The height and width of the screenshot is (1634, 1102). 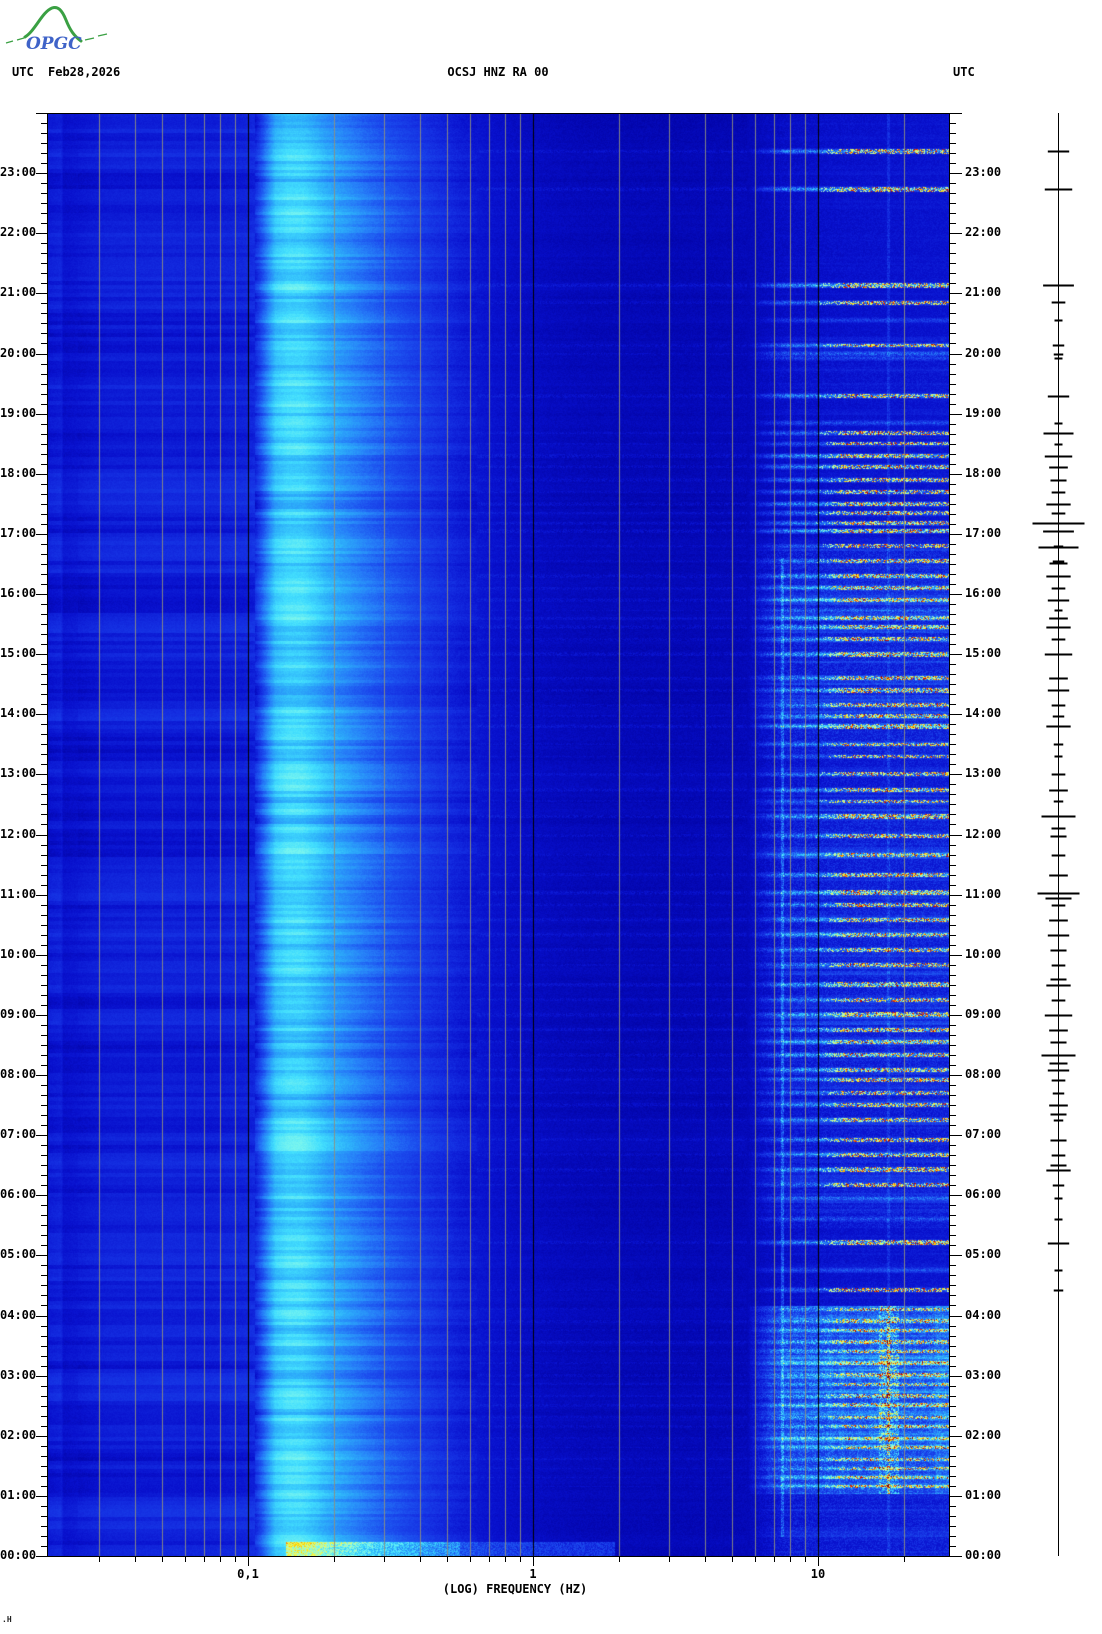 What do you see at coordinates (964, 72) in the screenshot?
I see `utc-label-right: UTC` at bounding box center [964, 72].